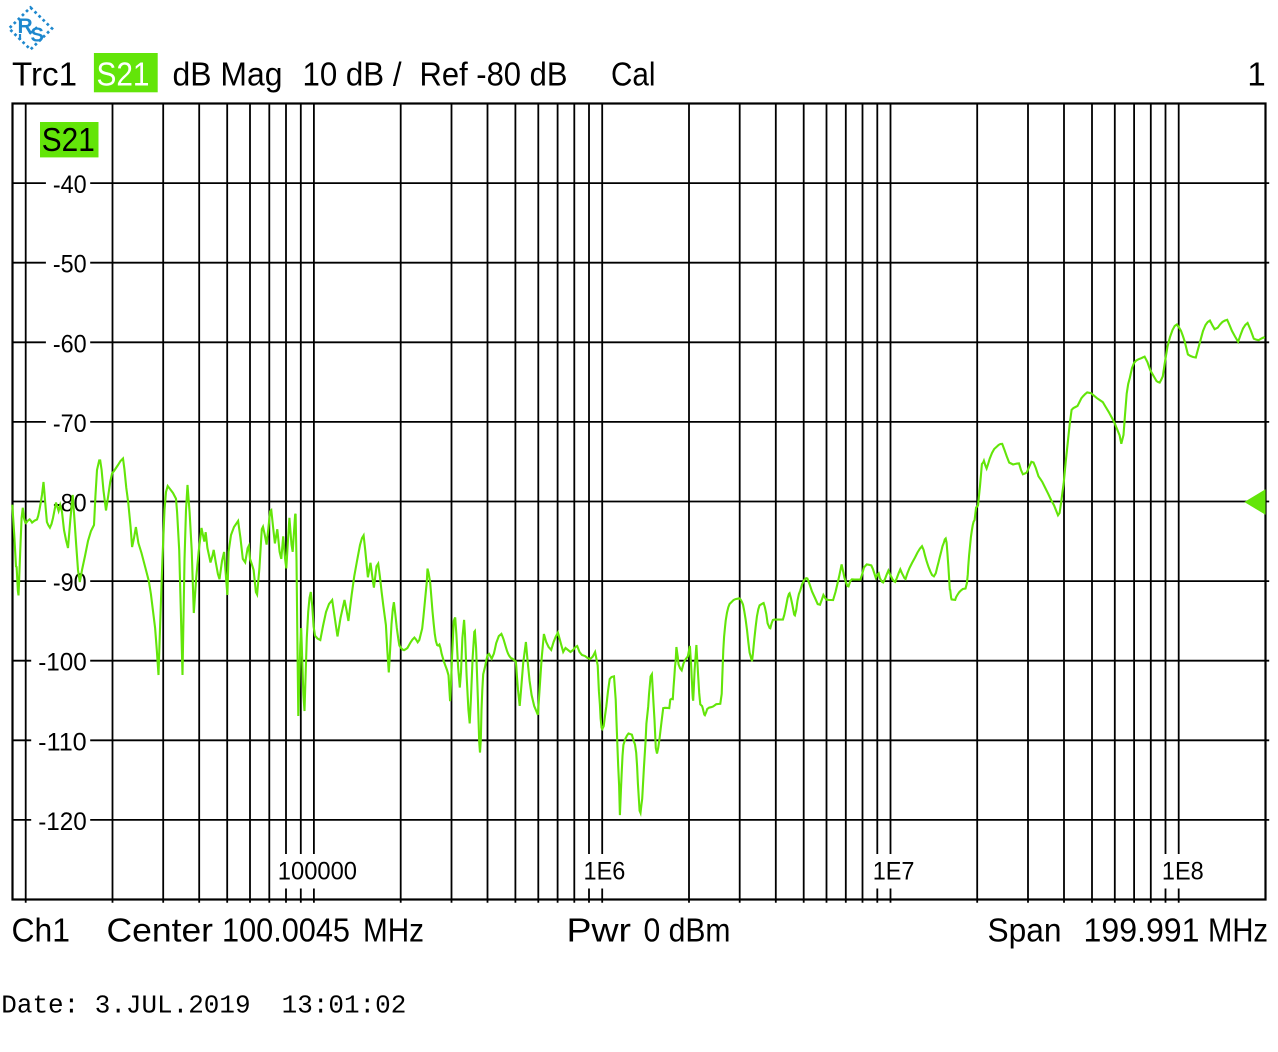 Image resolution: width=1278 pixels, height=1052 pixels. Describe the element at coordinates (70, 504) in the screenshot. I see `svg-text: -80` at that location.